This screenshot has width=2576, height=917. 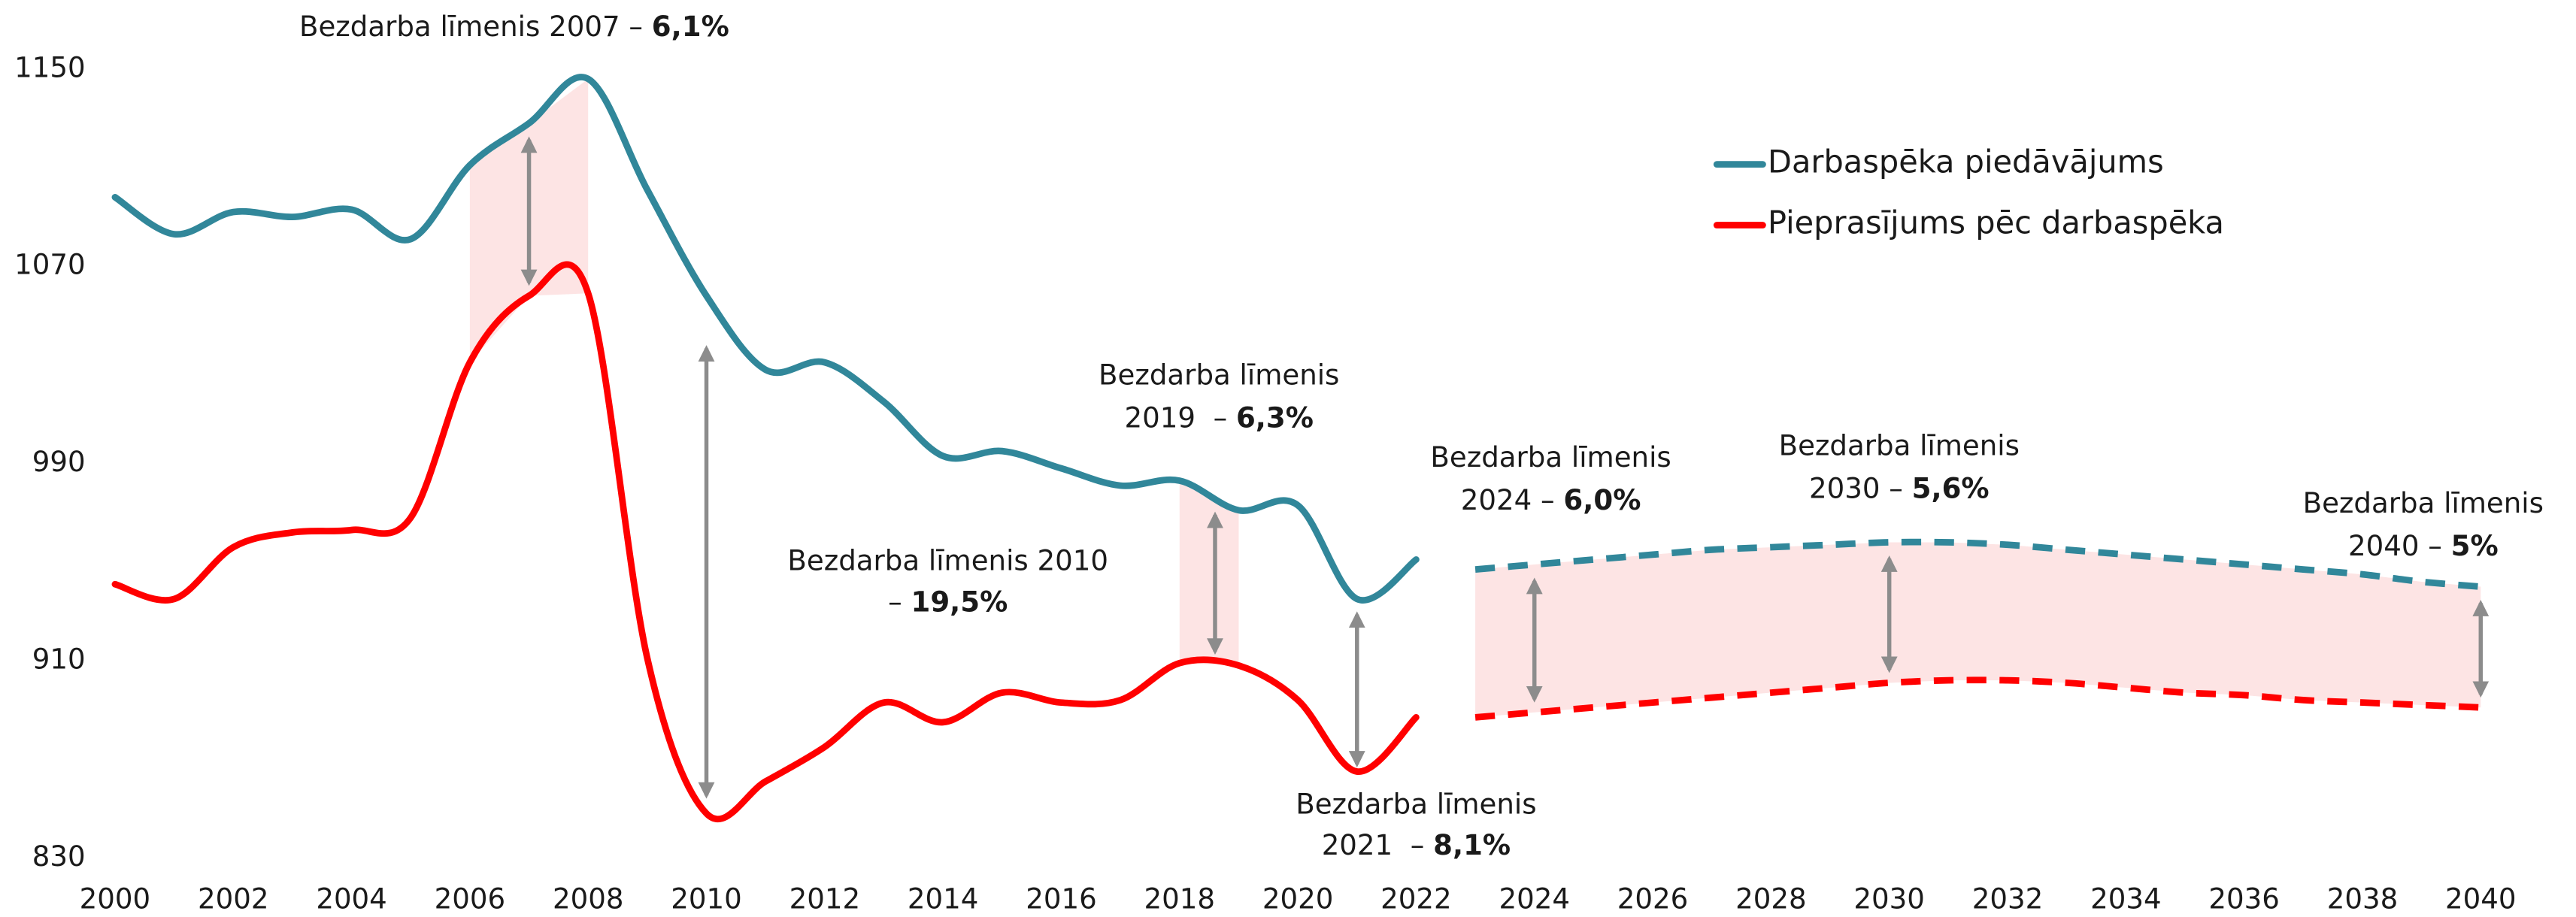 I want to click on annotation: 2019 – 6,3%, so click(x=1219, y=417).